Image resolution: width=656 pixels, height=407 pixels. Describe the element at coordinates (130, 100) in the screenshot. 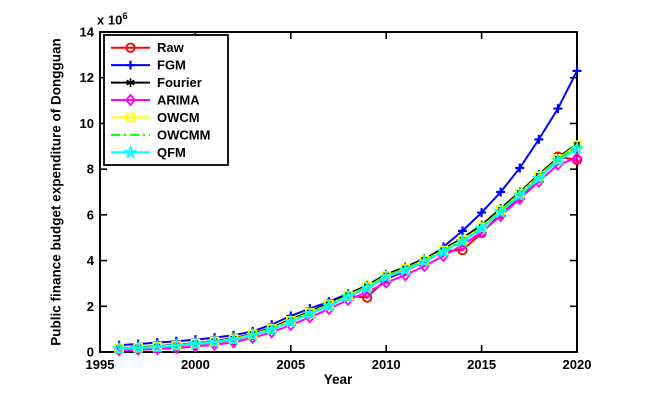

I see `legend-marker-arima` at that location.